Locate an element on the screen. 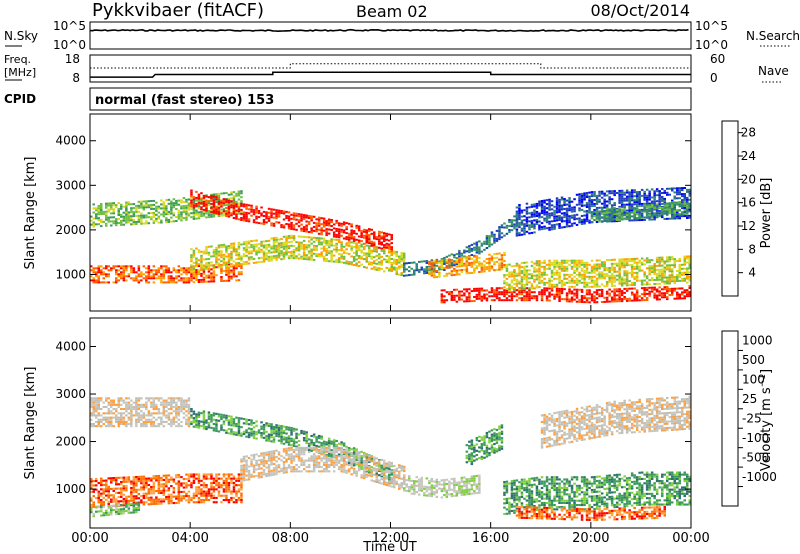  frequency-panel: Freq. [MHz] 18 8 60 0 Nave is located at coordinates (396, 68).